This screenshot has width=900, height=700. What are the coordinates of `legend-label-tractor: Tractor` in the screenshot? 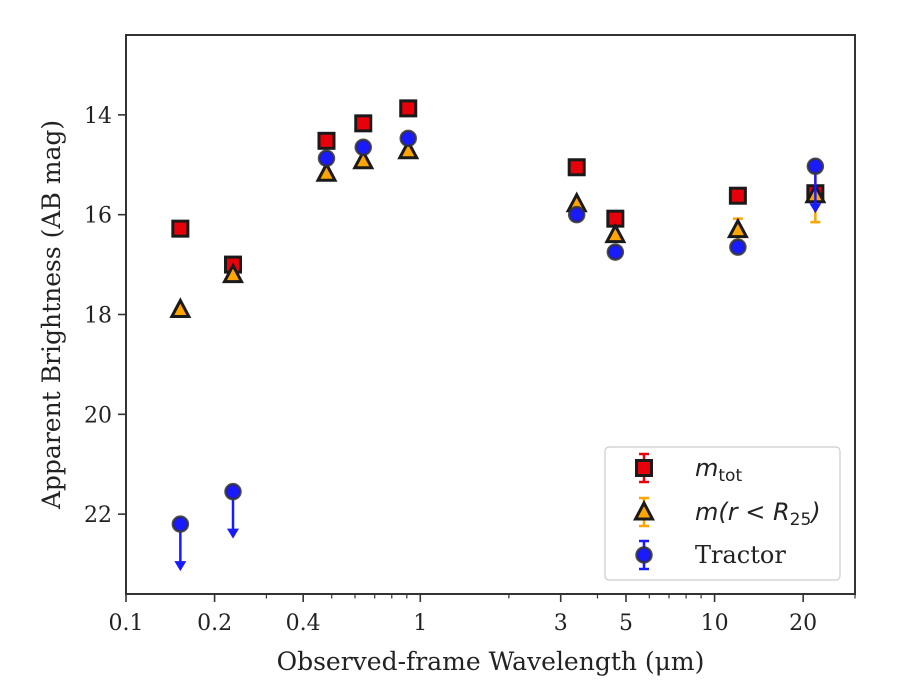 It's located at (740, 555).